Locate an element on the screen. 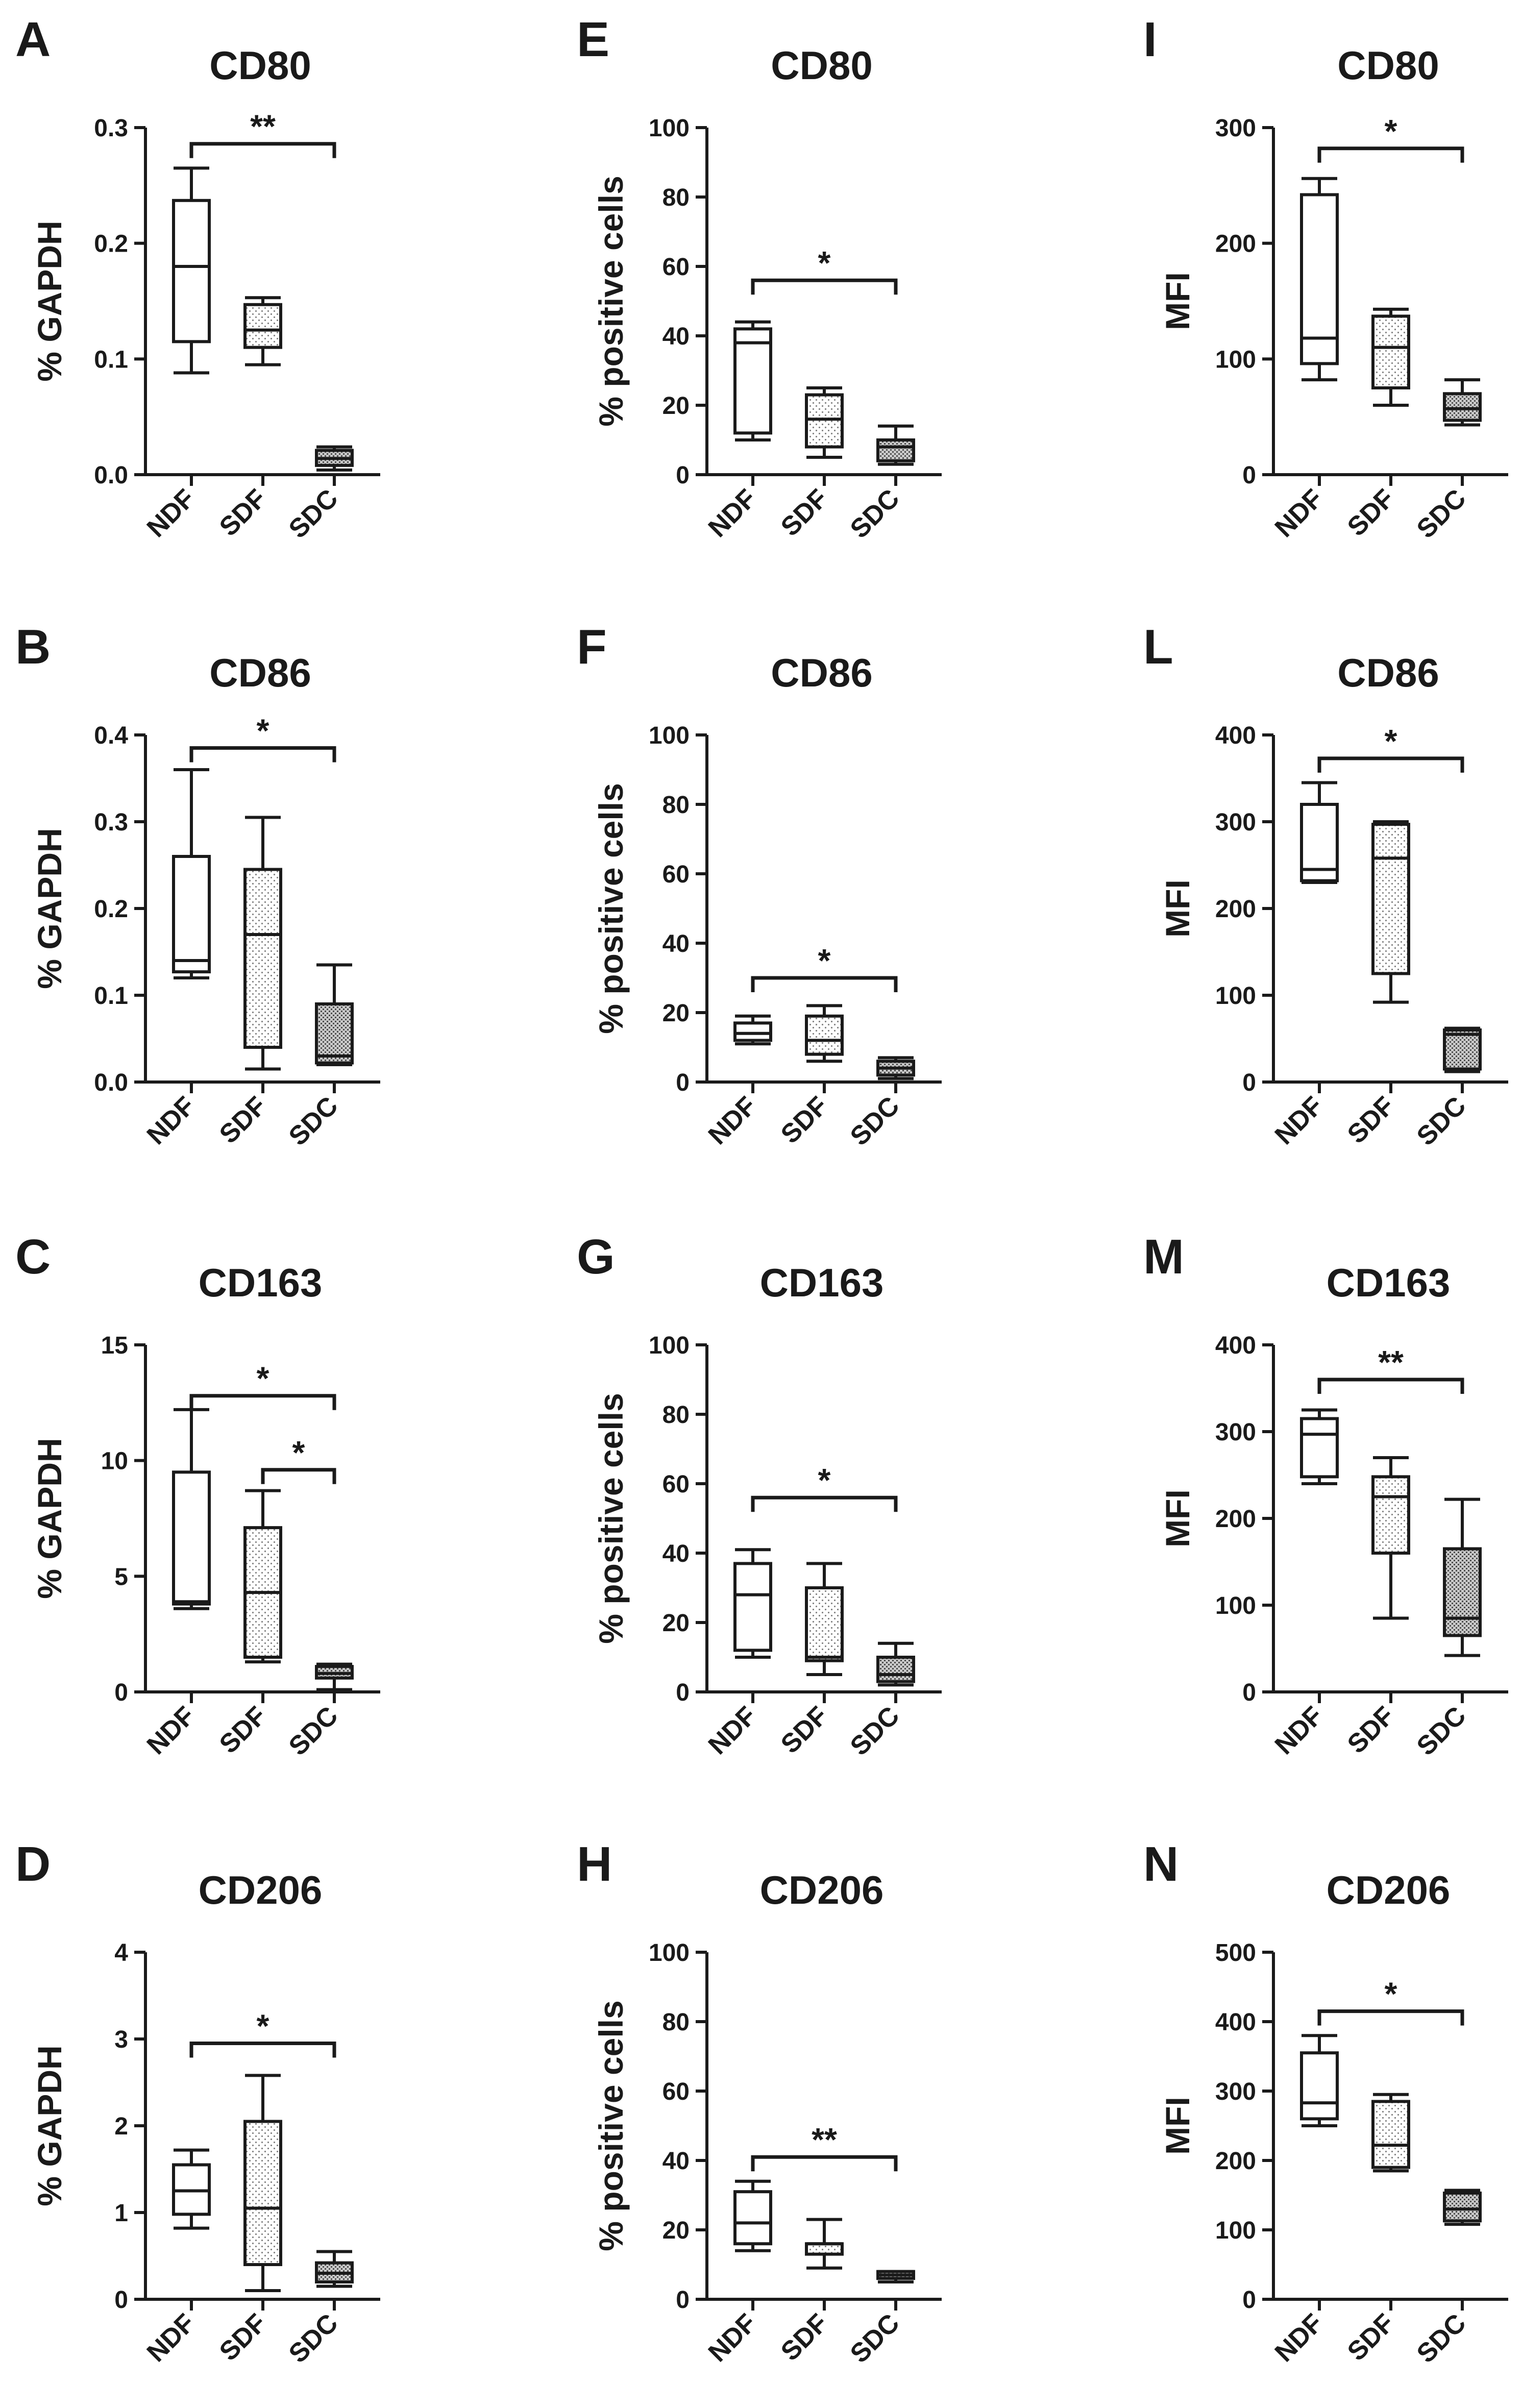  panel-title: CD206 is located at coordinates (822, 1890).